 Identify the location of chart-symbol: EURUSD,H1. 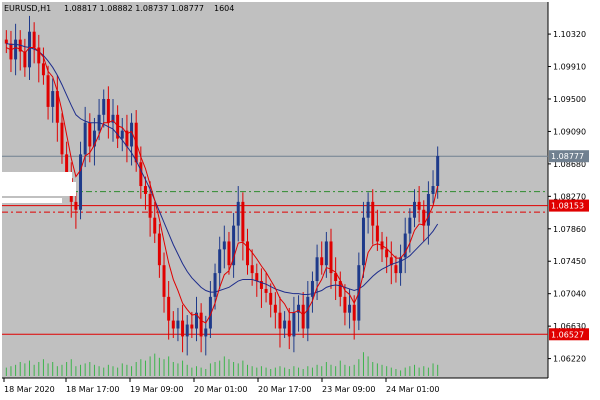
(27, 8).